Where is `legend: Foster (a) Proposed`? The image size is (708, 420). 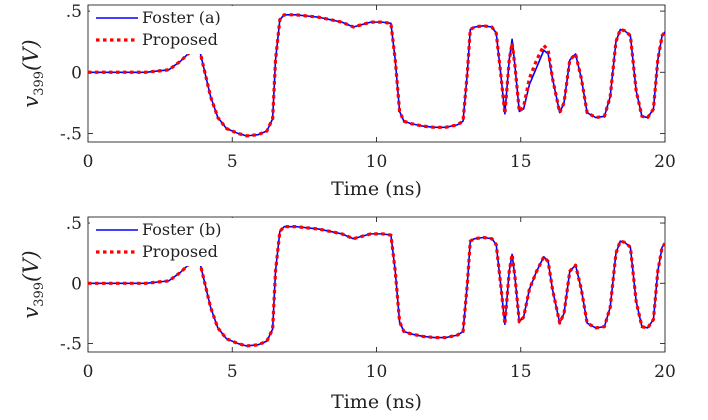 legend: Foster (a) Proposed is located at coordinates (164, 30).